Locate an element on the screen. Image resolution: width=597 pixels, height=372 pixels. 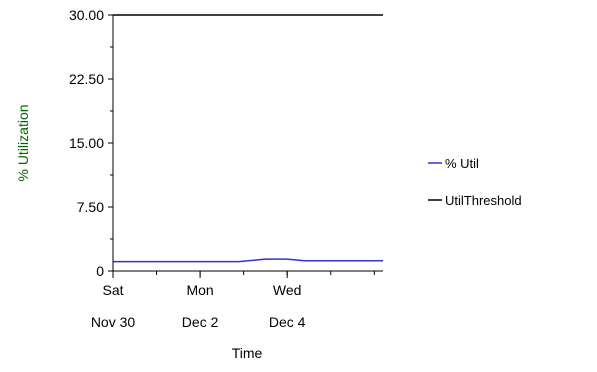
y-tick-label: 0 is located at coordinates (100, 271).